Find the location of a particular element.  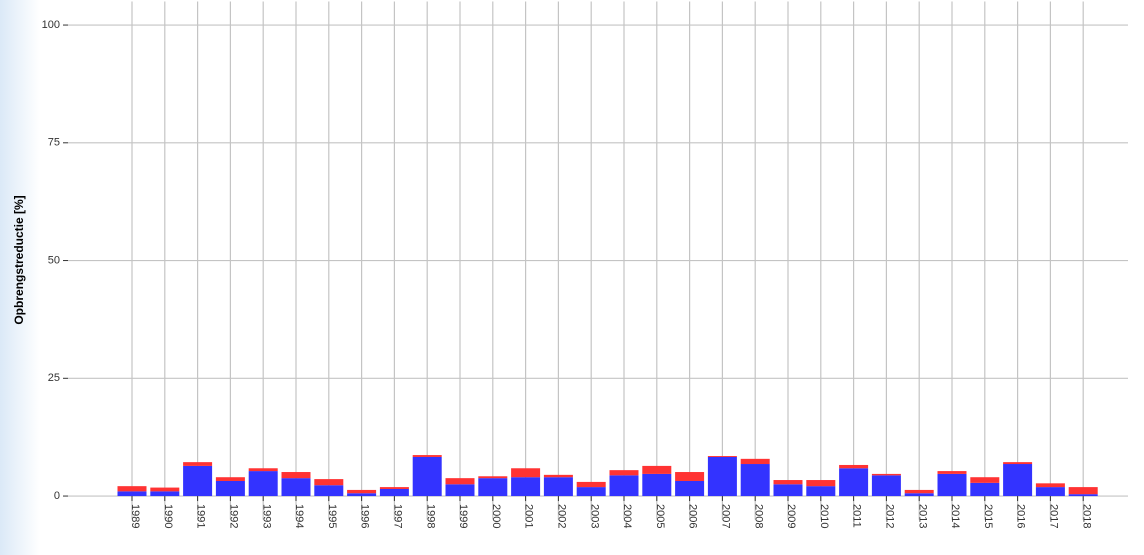

x-tick-label: 2015 is located at coordinates (988, 516).